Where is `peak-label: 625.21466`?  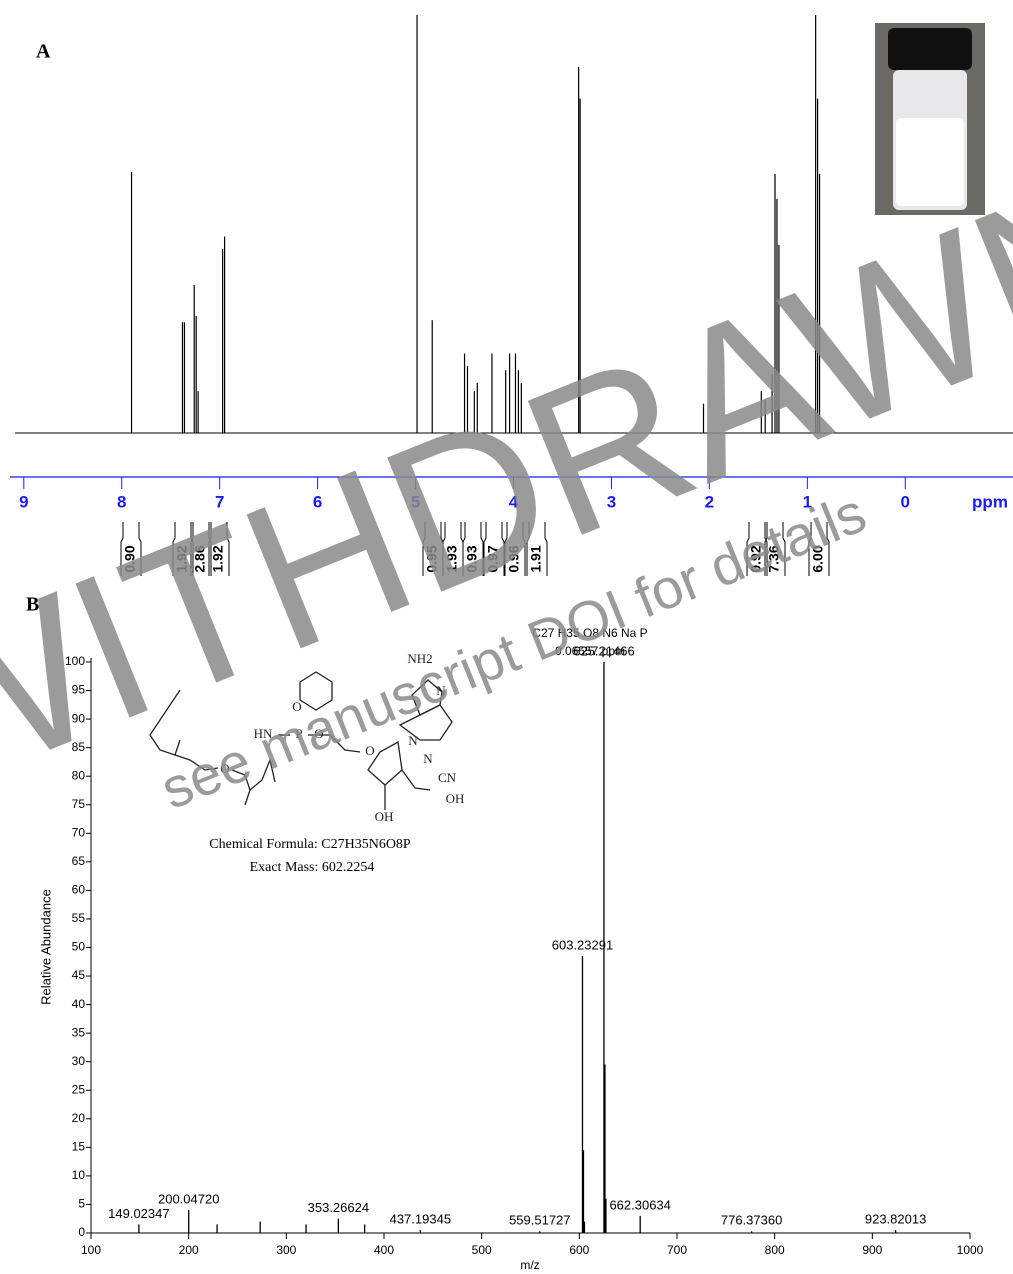
peak-label: 625.21466 is located at coordinates (603, 650).